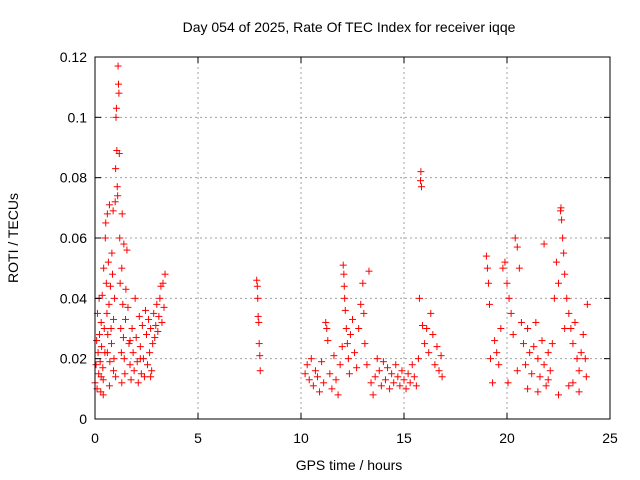 The width and height of the screenshot is (640, 480). What do you see at coordinates (301, 438) in the screenshot?
I see `x-tick-label: 10` at bounding box center [301, 438].